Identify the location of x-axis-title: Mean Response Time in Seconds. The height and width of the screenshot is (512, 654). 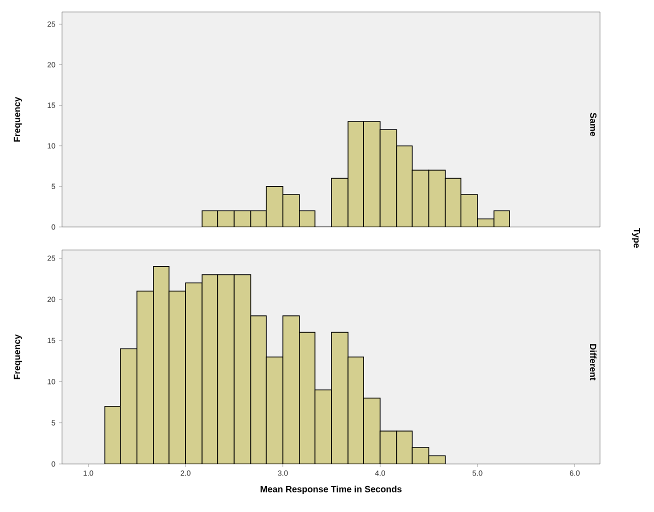
(331, 490).